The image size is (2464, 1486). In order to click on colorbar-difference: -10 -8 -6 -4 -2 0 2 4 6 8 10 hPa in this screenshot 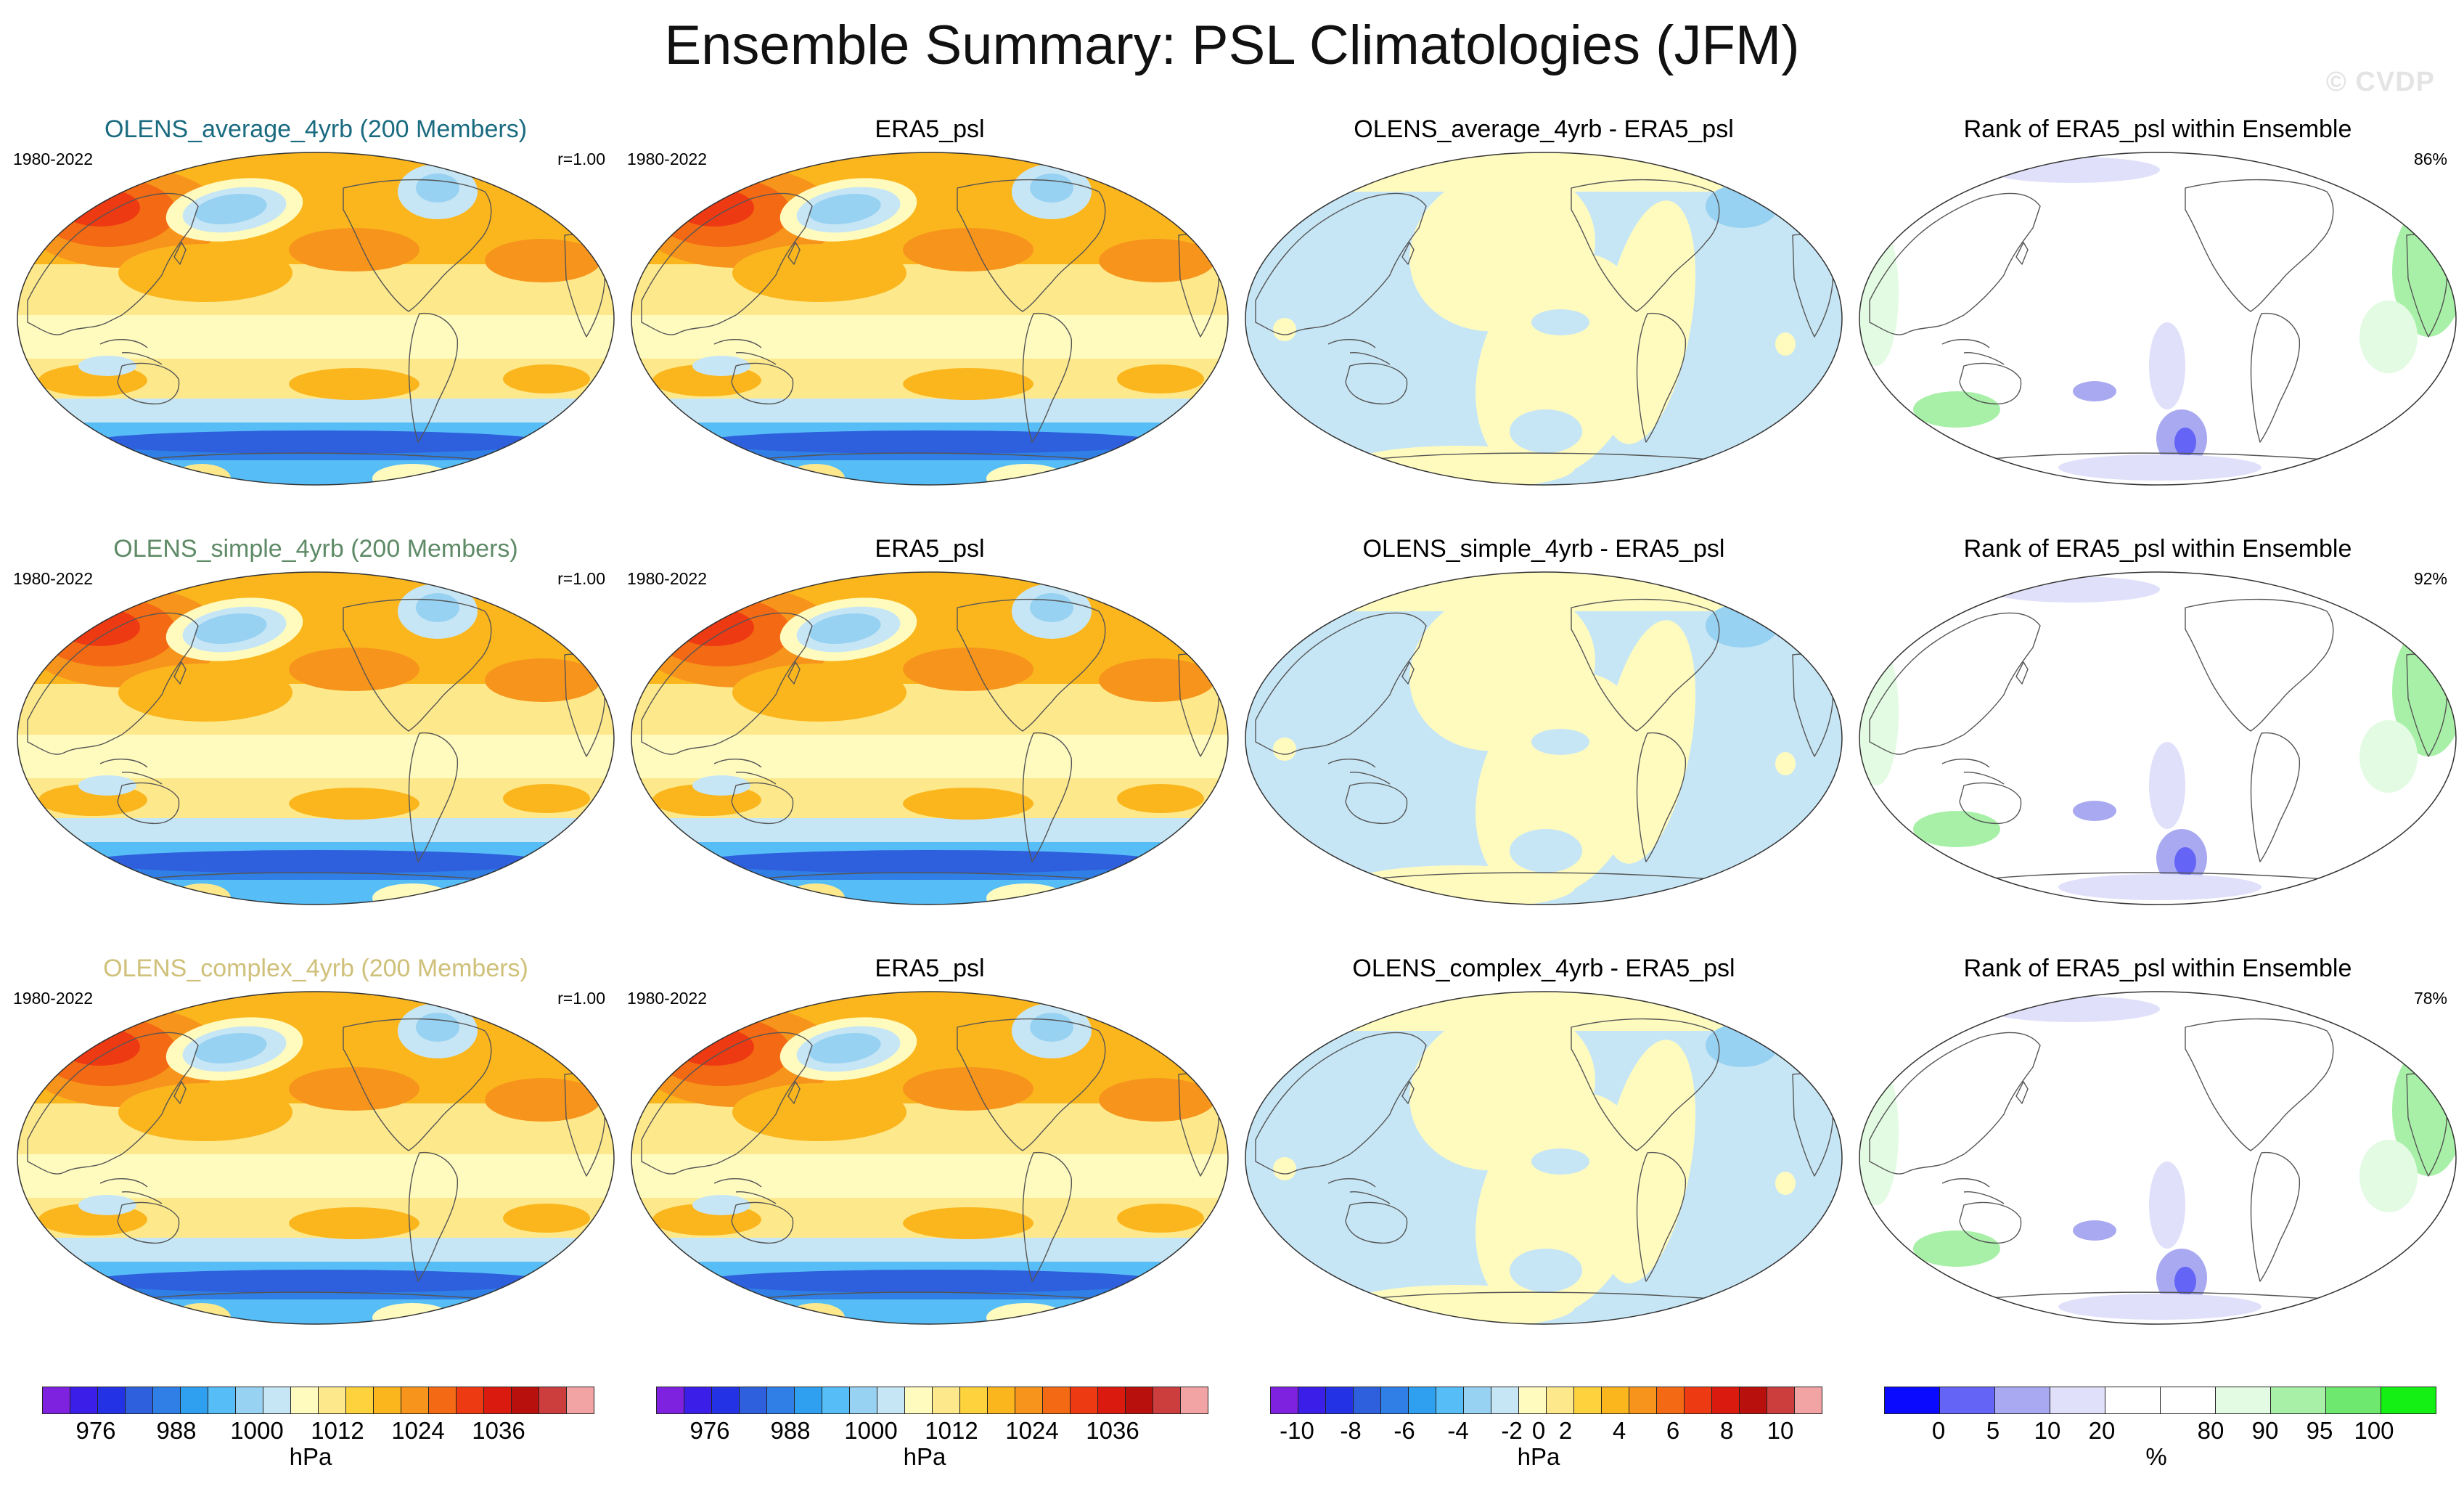, I will do `click(1546, 1431)`.